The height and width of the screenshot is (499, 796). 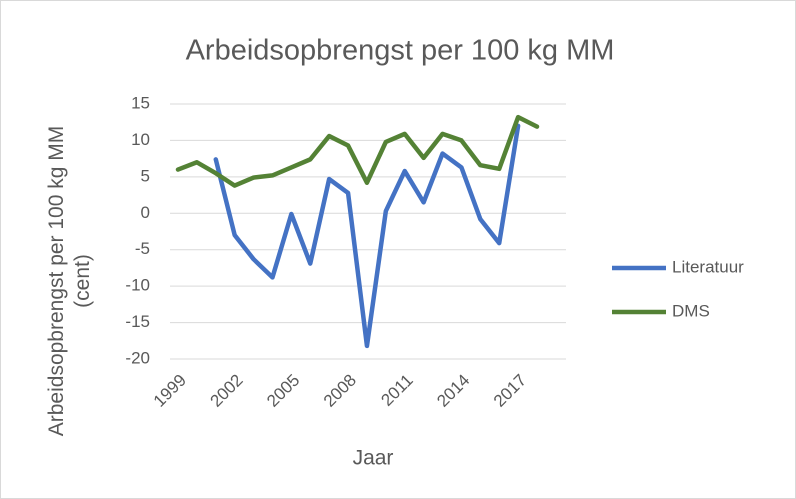 I want to click on legend-label: Literatuur, so click(x=708, y=266).